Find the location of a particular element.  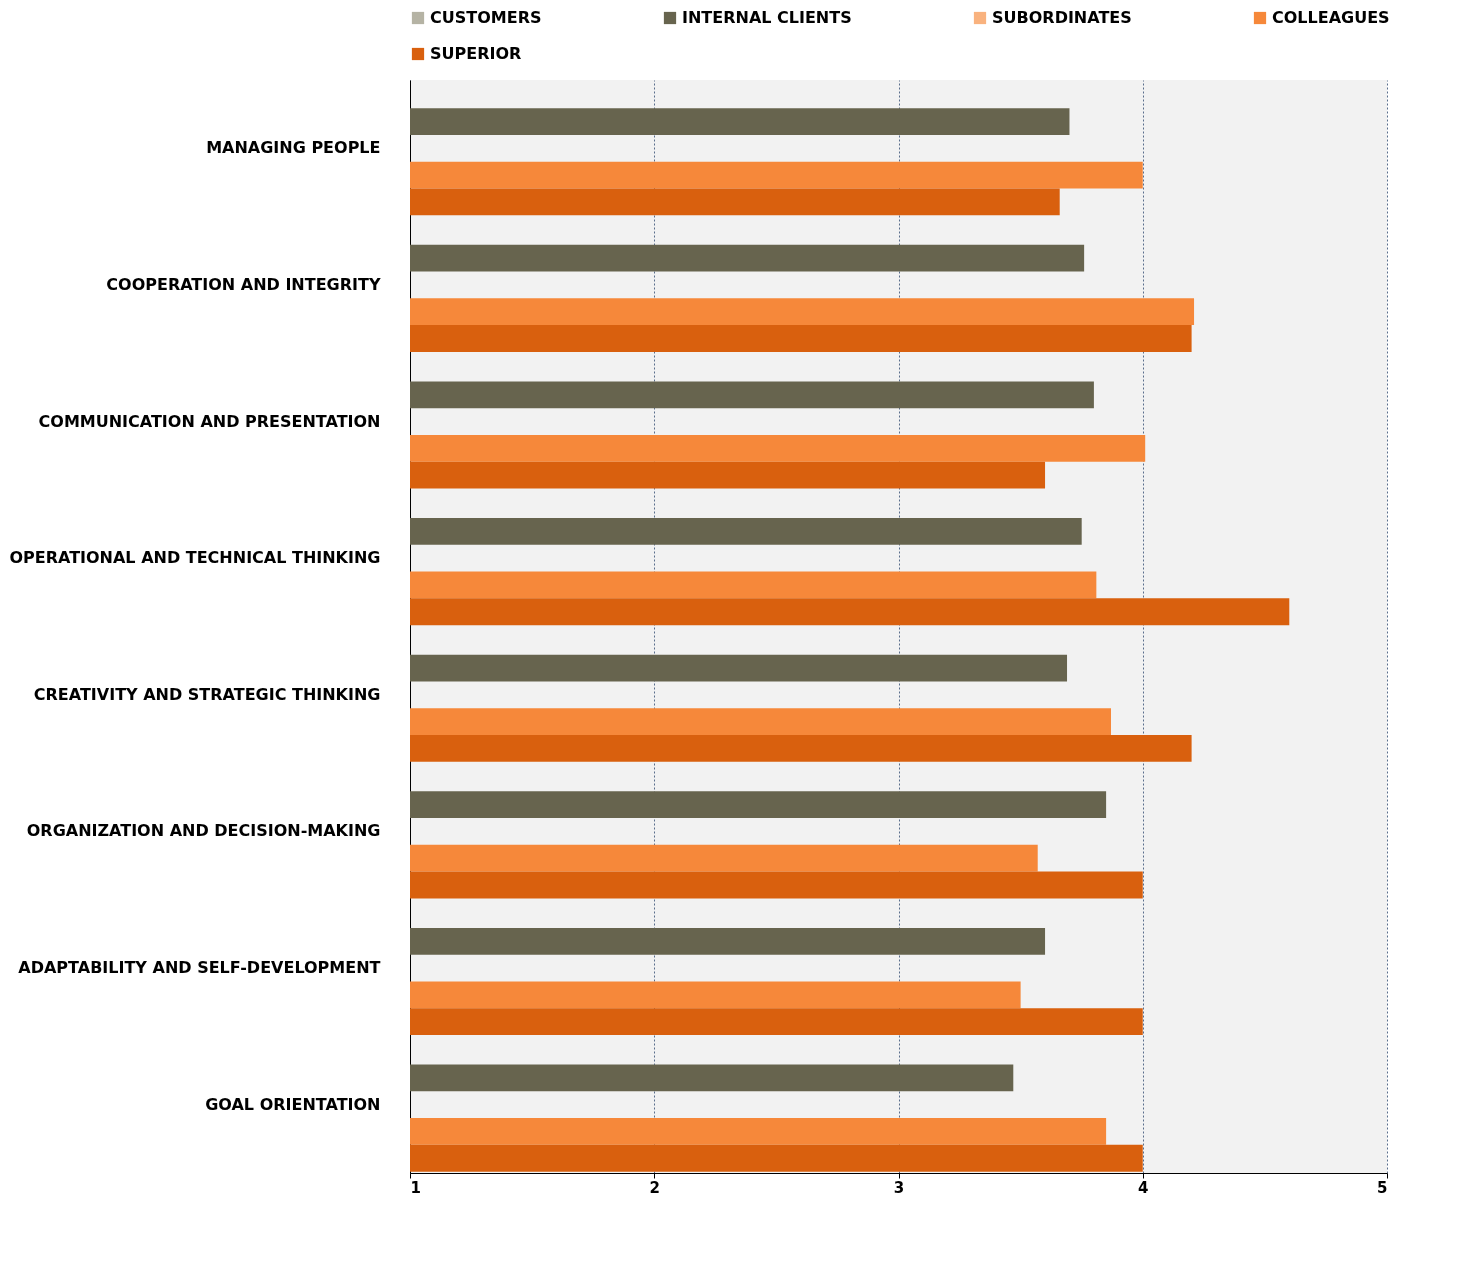

legend-label: CUSTOMERS is located at coordinates (486, 17).